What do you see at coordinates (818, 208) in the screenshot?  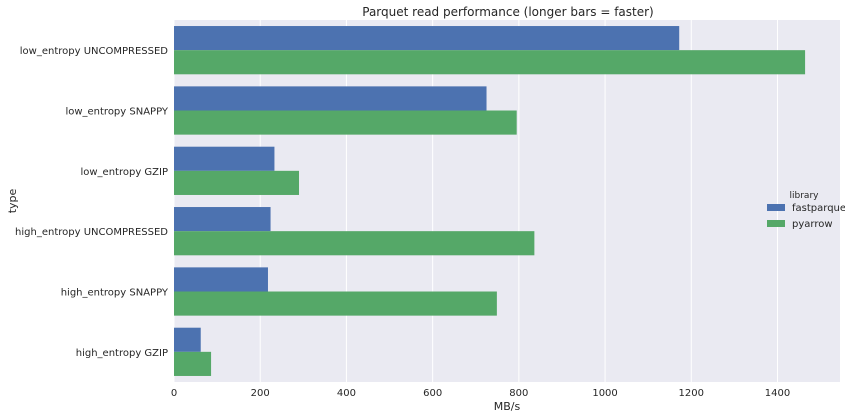 I see `legend-label-fastparquet: fastparquet` at bounding box center [818, 208].